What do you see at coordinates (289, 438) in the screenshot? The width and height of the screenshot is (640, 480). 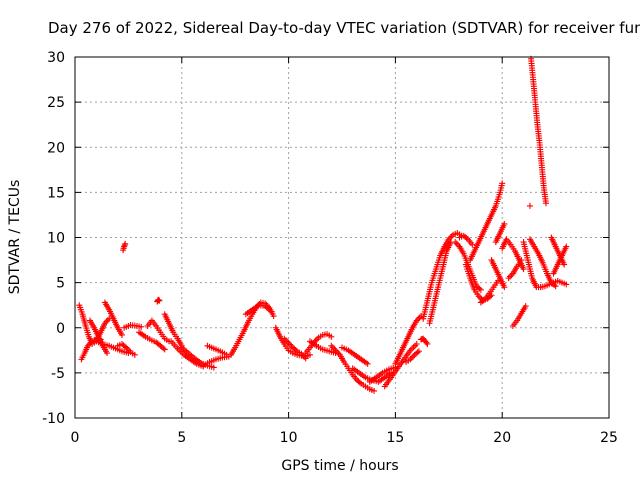 I see `x-tick-label: 10` at bounding box center [289, 438].